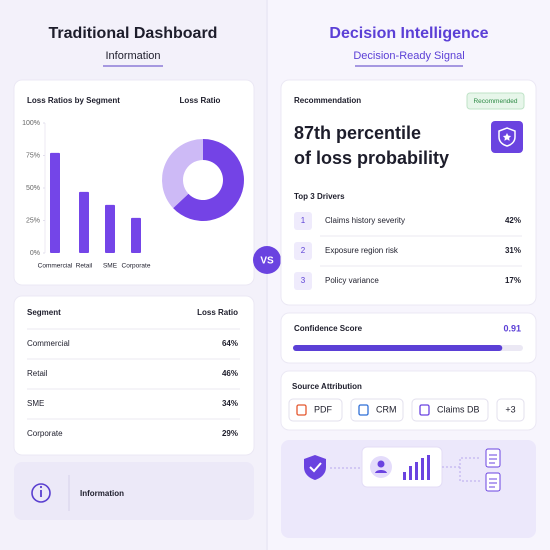 Image resolution: width=550 pixels, height=550 pixels. Describe the element at coordinates (33, 188) in the screenshot. I see `y-tick-label: 50%` at that location.